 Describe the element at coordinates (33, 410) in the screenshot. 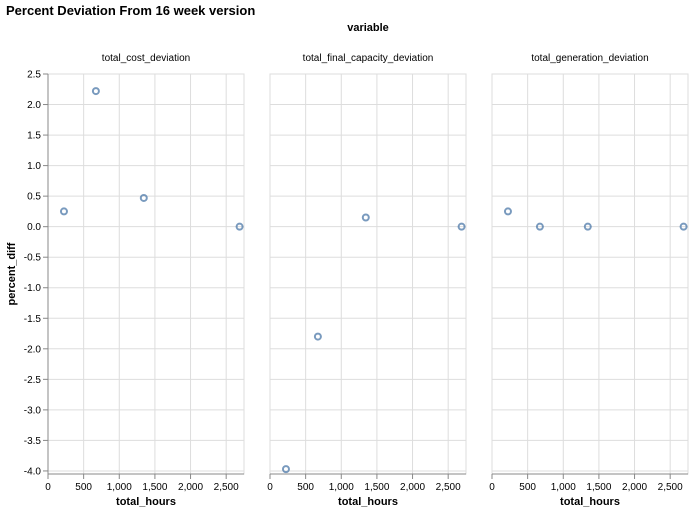

I see `y-tick-label: -3.0` at that location.